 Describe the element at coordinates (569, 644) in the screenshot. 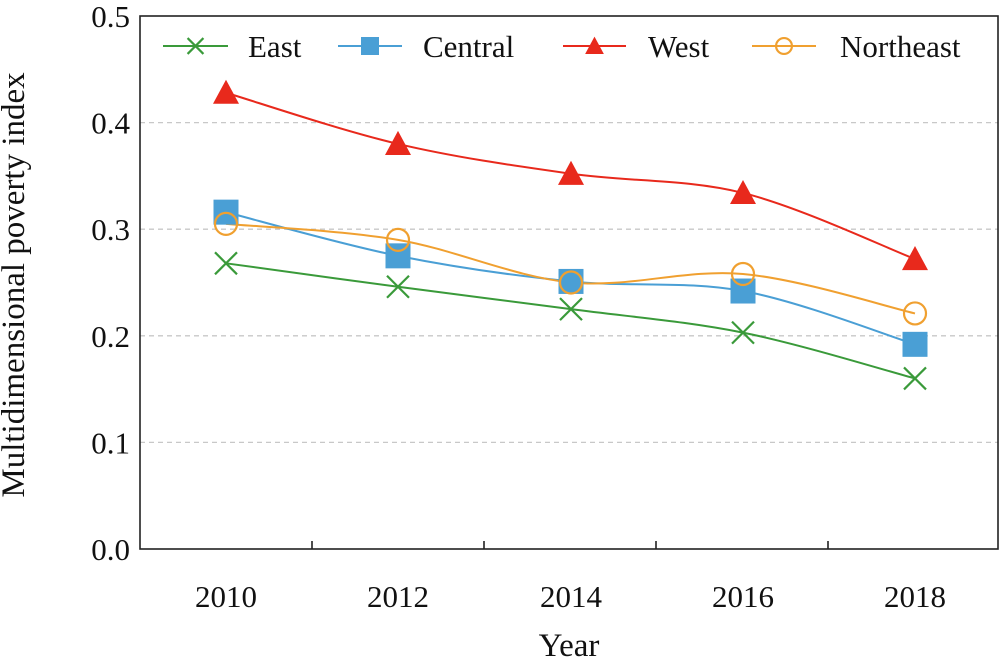

I see `x-axis-title: Year` at that location.